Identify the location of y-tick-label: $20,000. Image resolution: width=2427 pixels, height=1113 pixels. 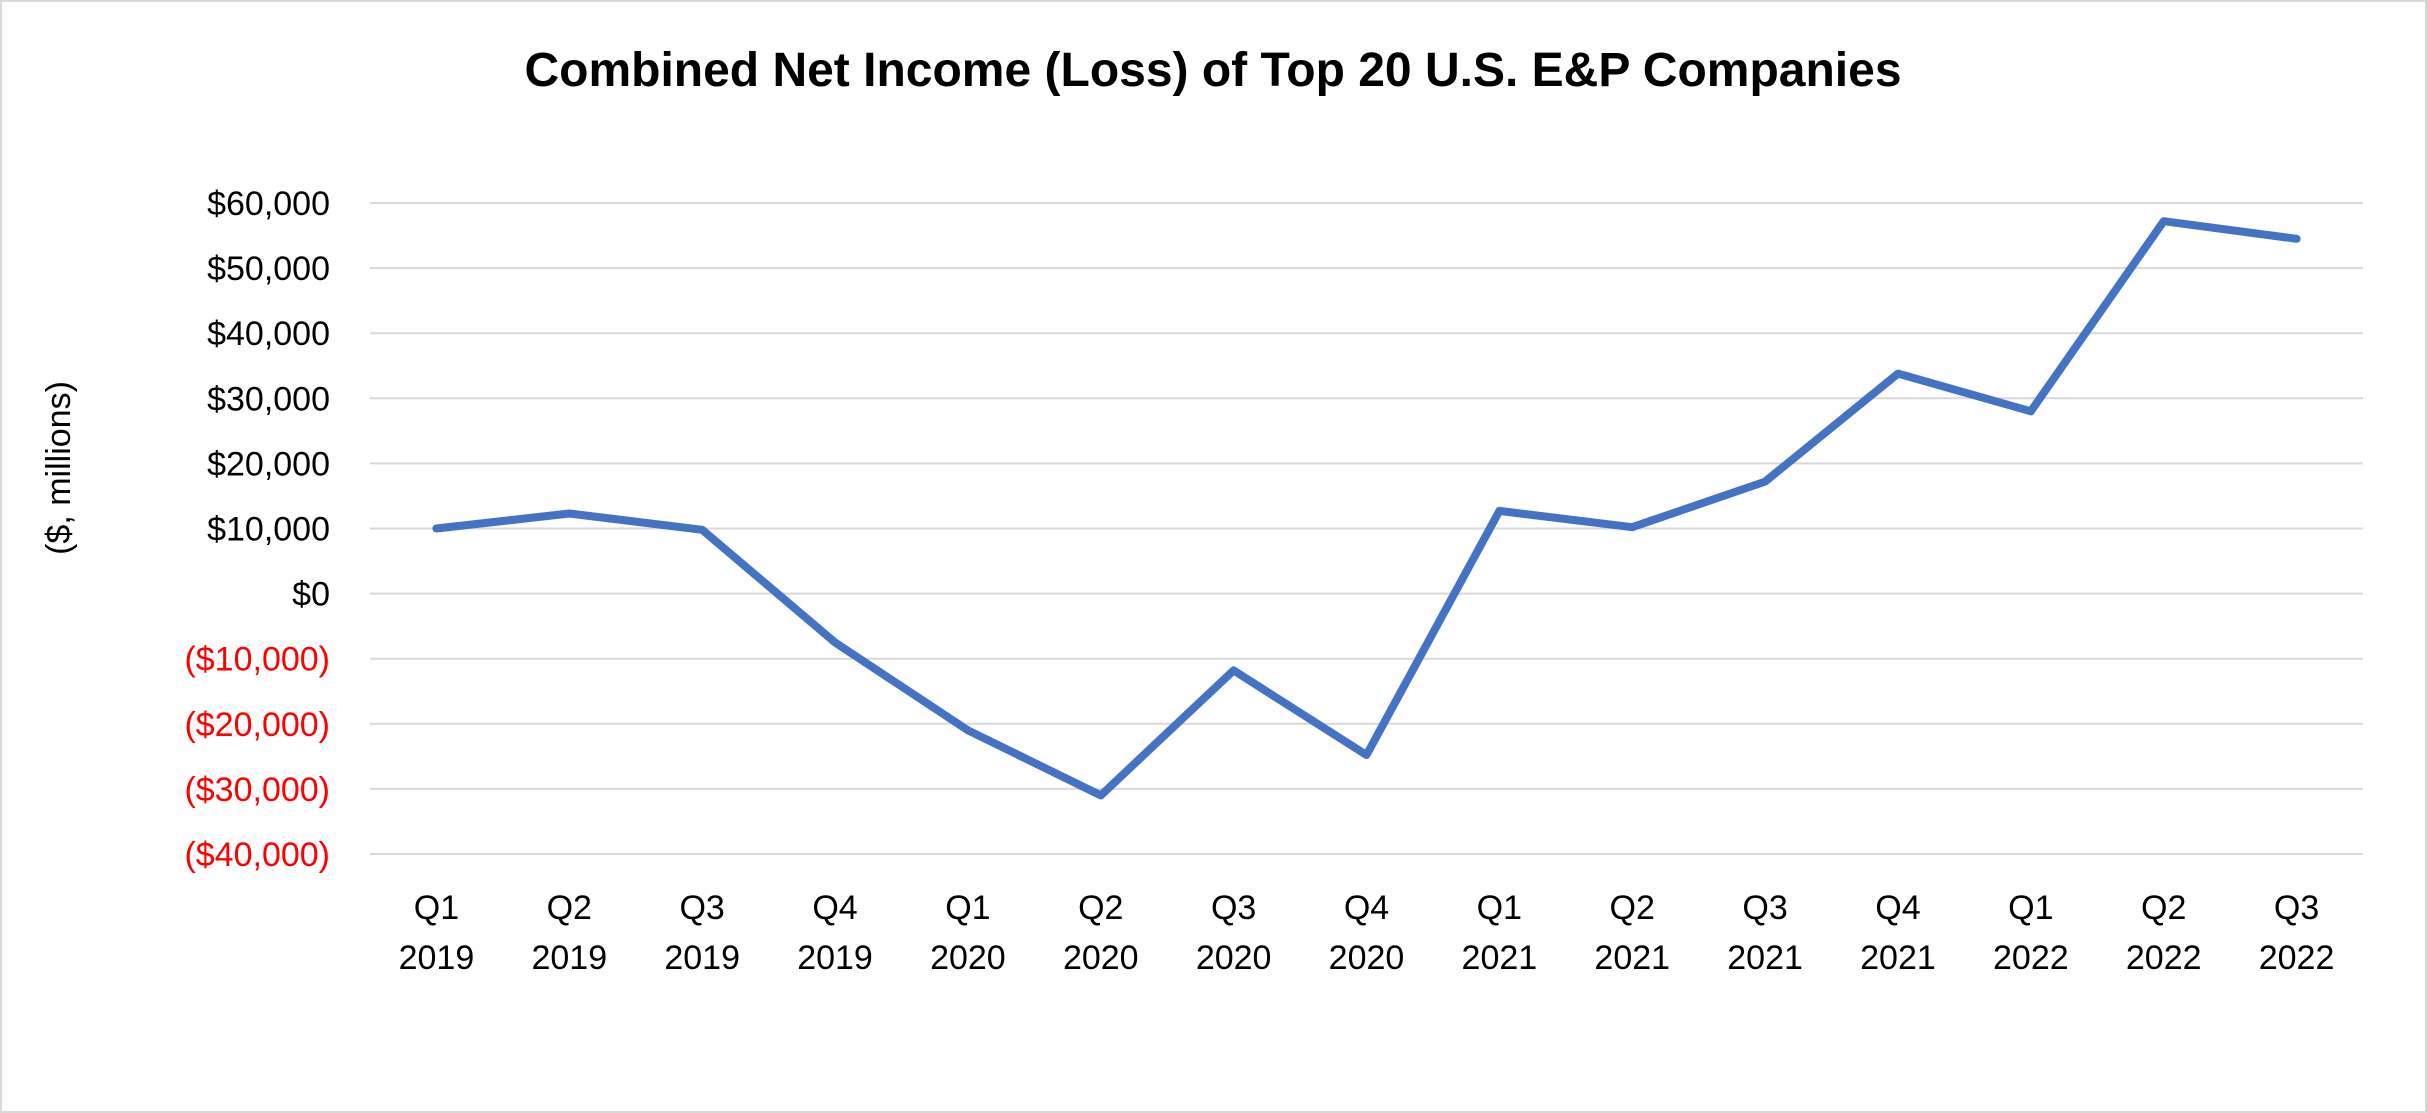
(268, 464).